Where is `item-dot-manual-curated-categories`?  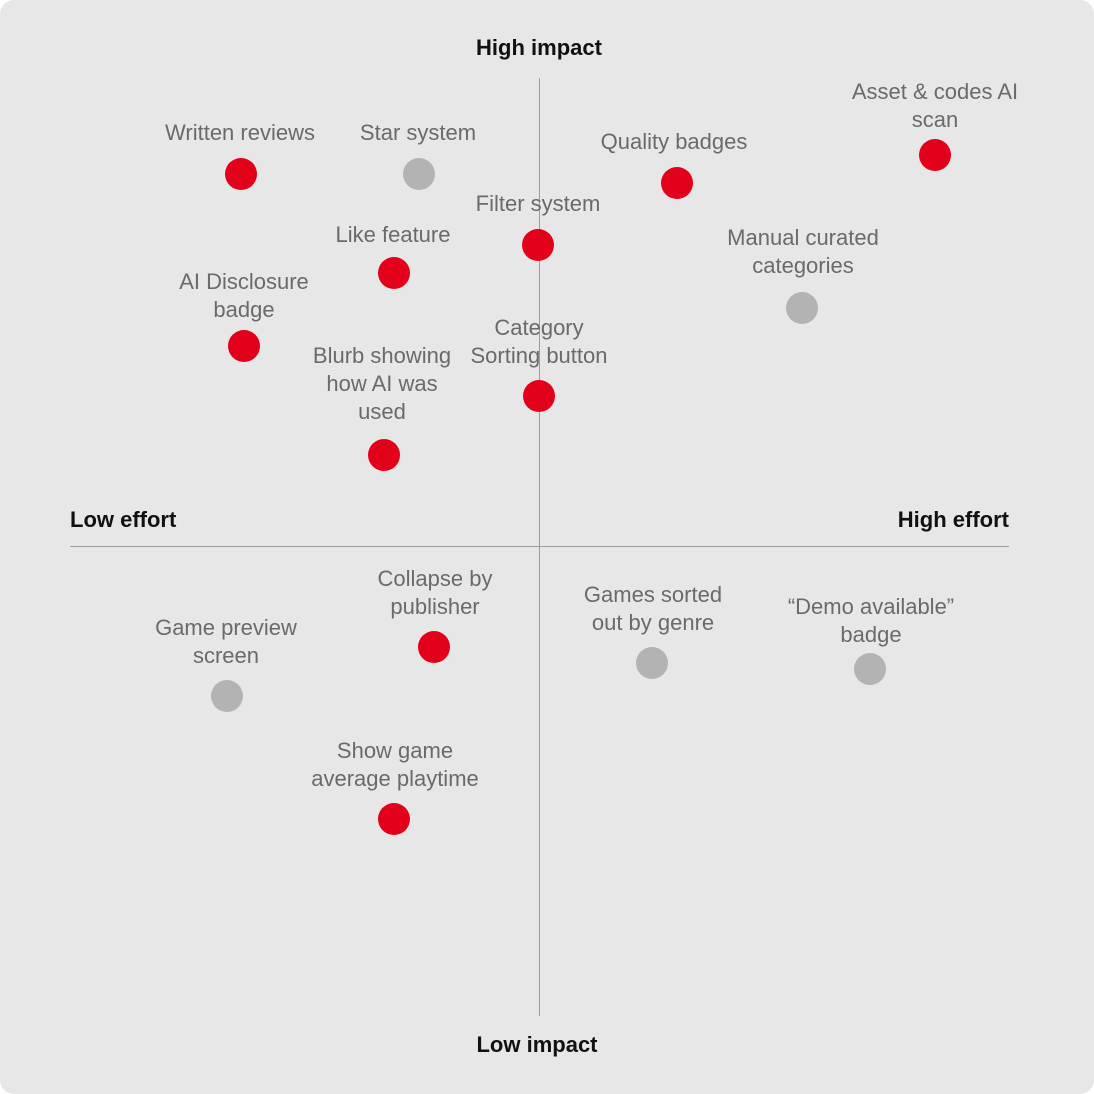 item-dot-manual-curated-categories is located at coordinates (802, 308).